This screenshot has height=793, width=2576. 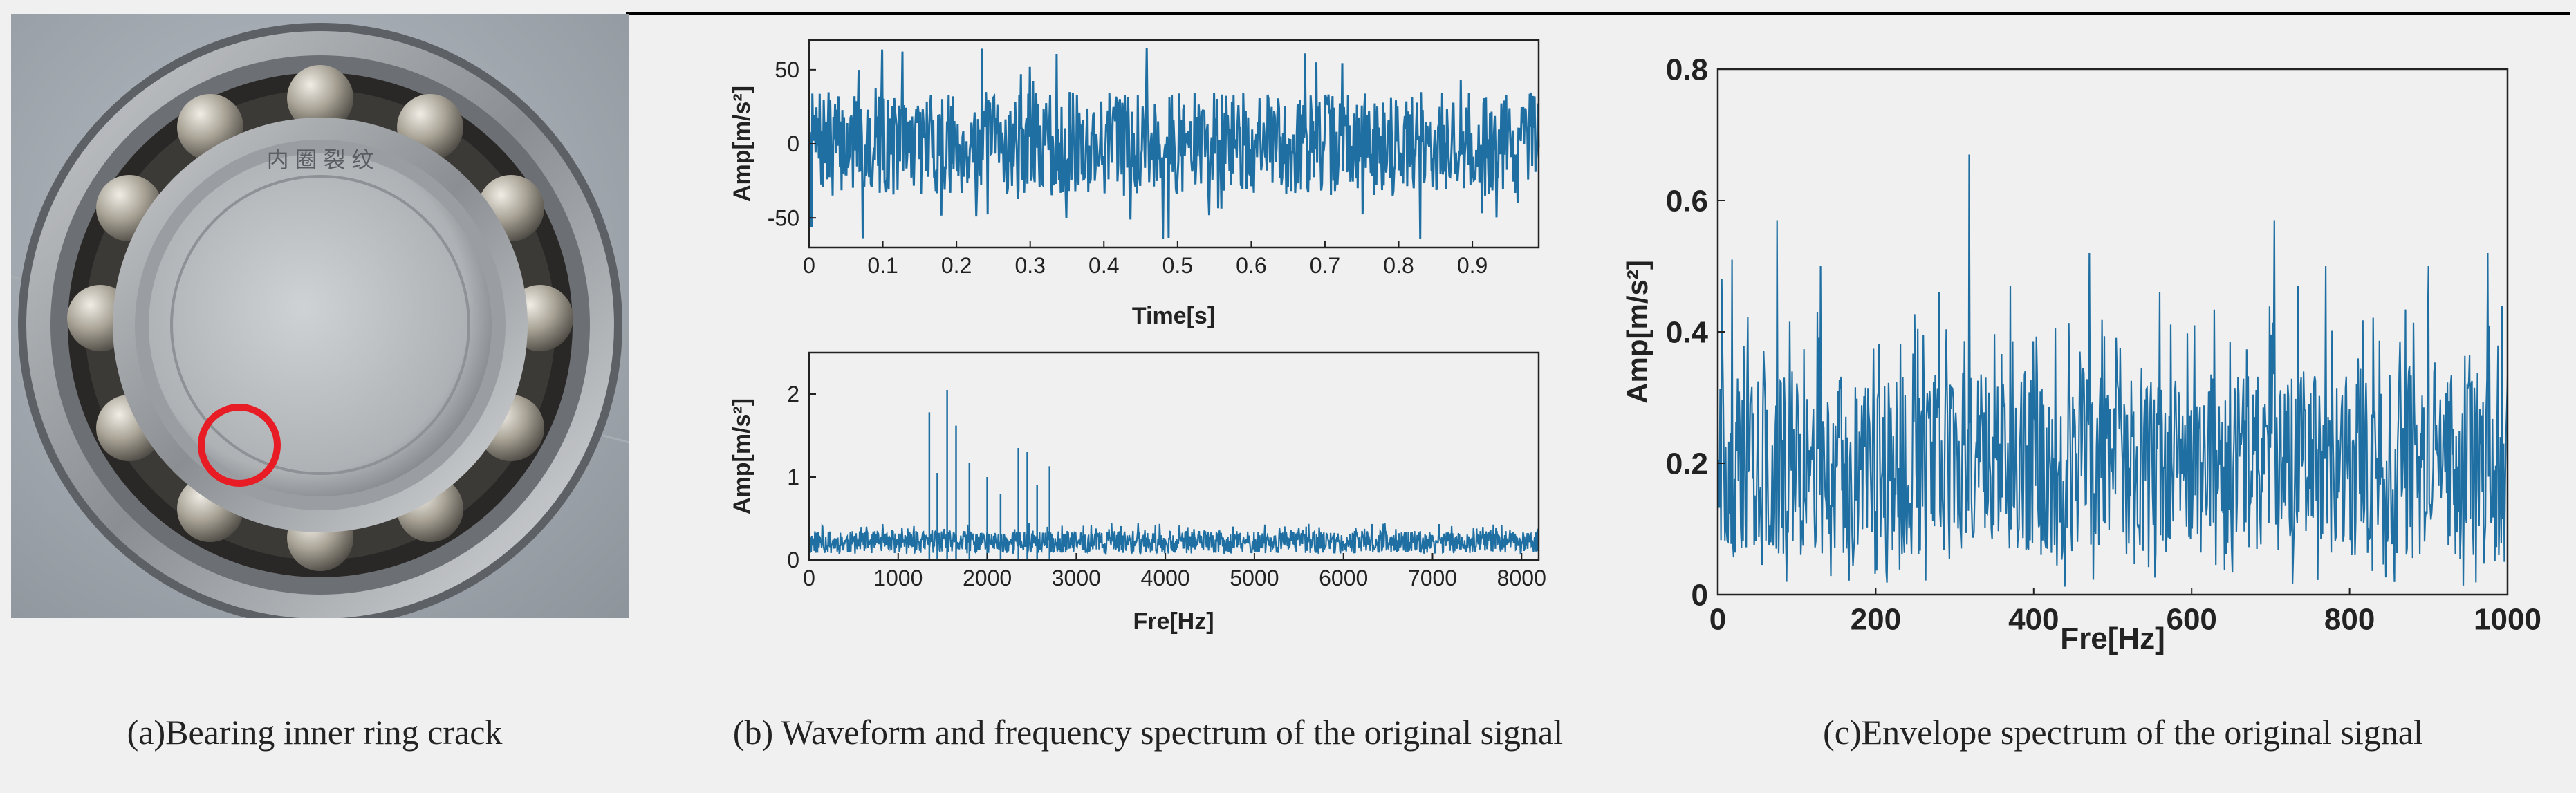 I want to click on spectrum-xtick-label: 4000, so click(x=1166, y=578).